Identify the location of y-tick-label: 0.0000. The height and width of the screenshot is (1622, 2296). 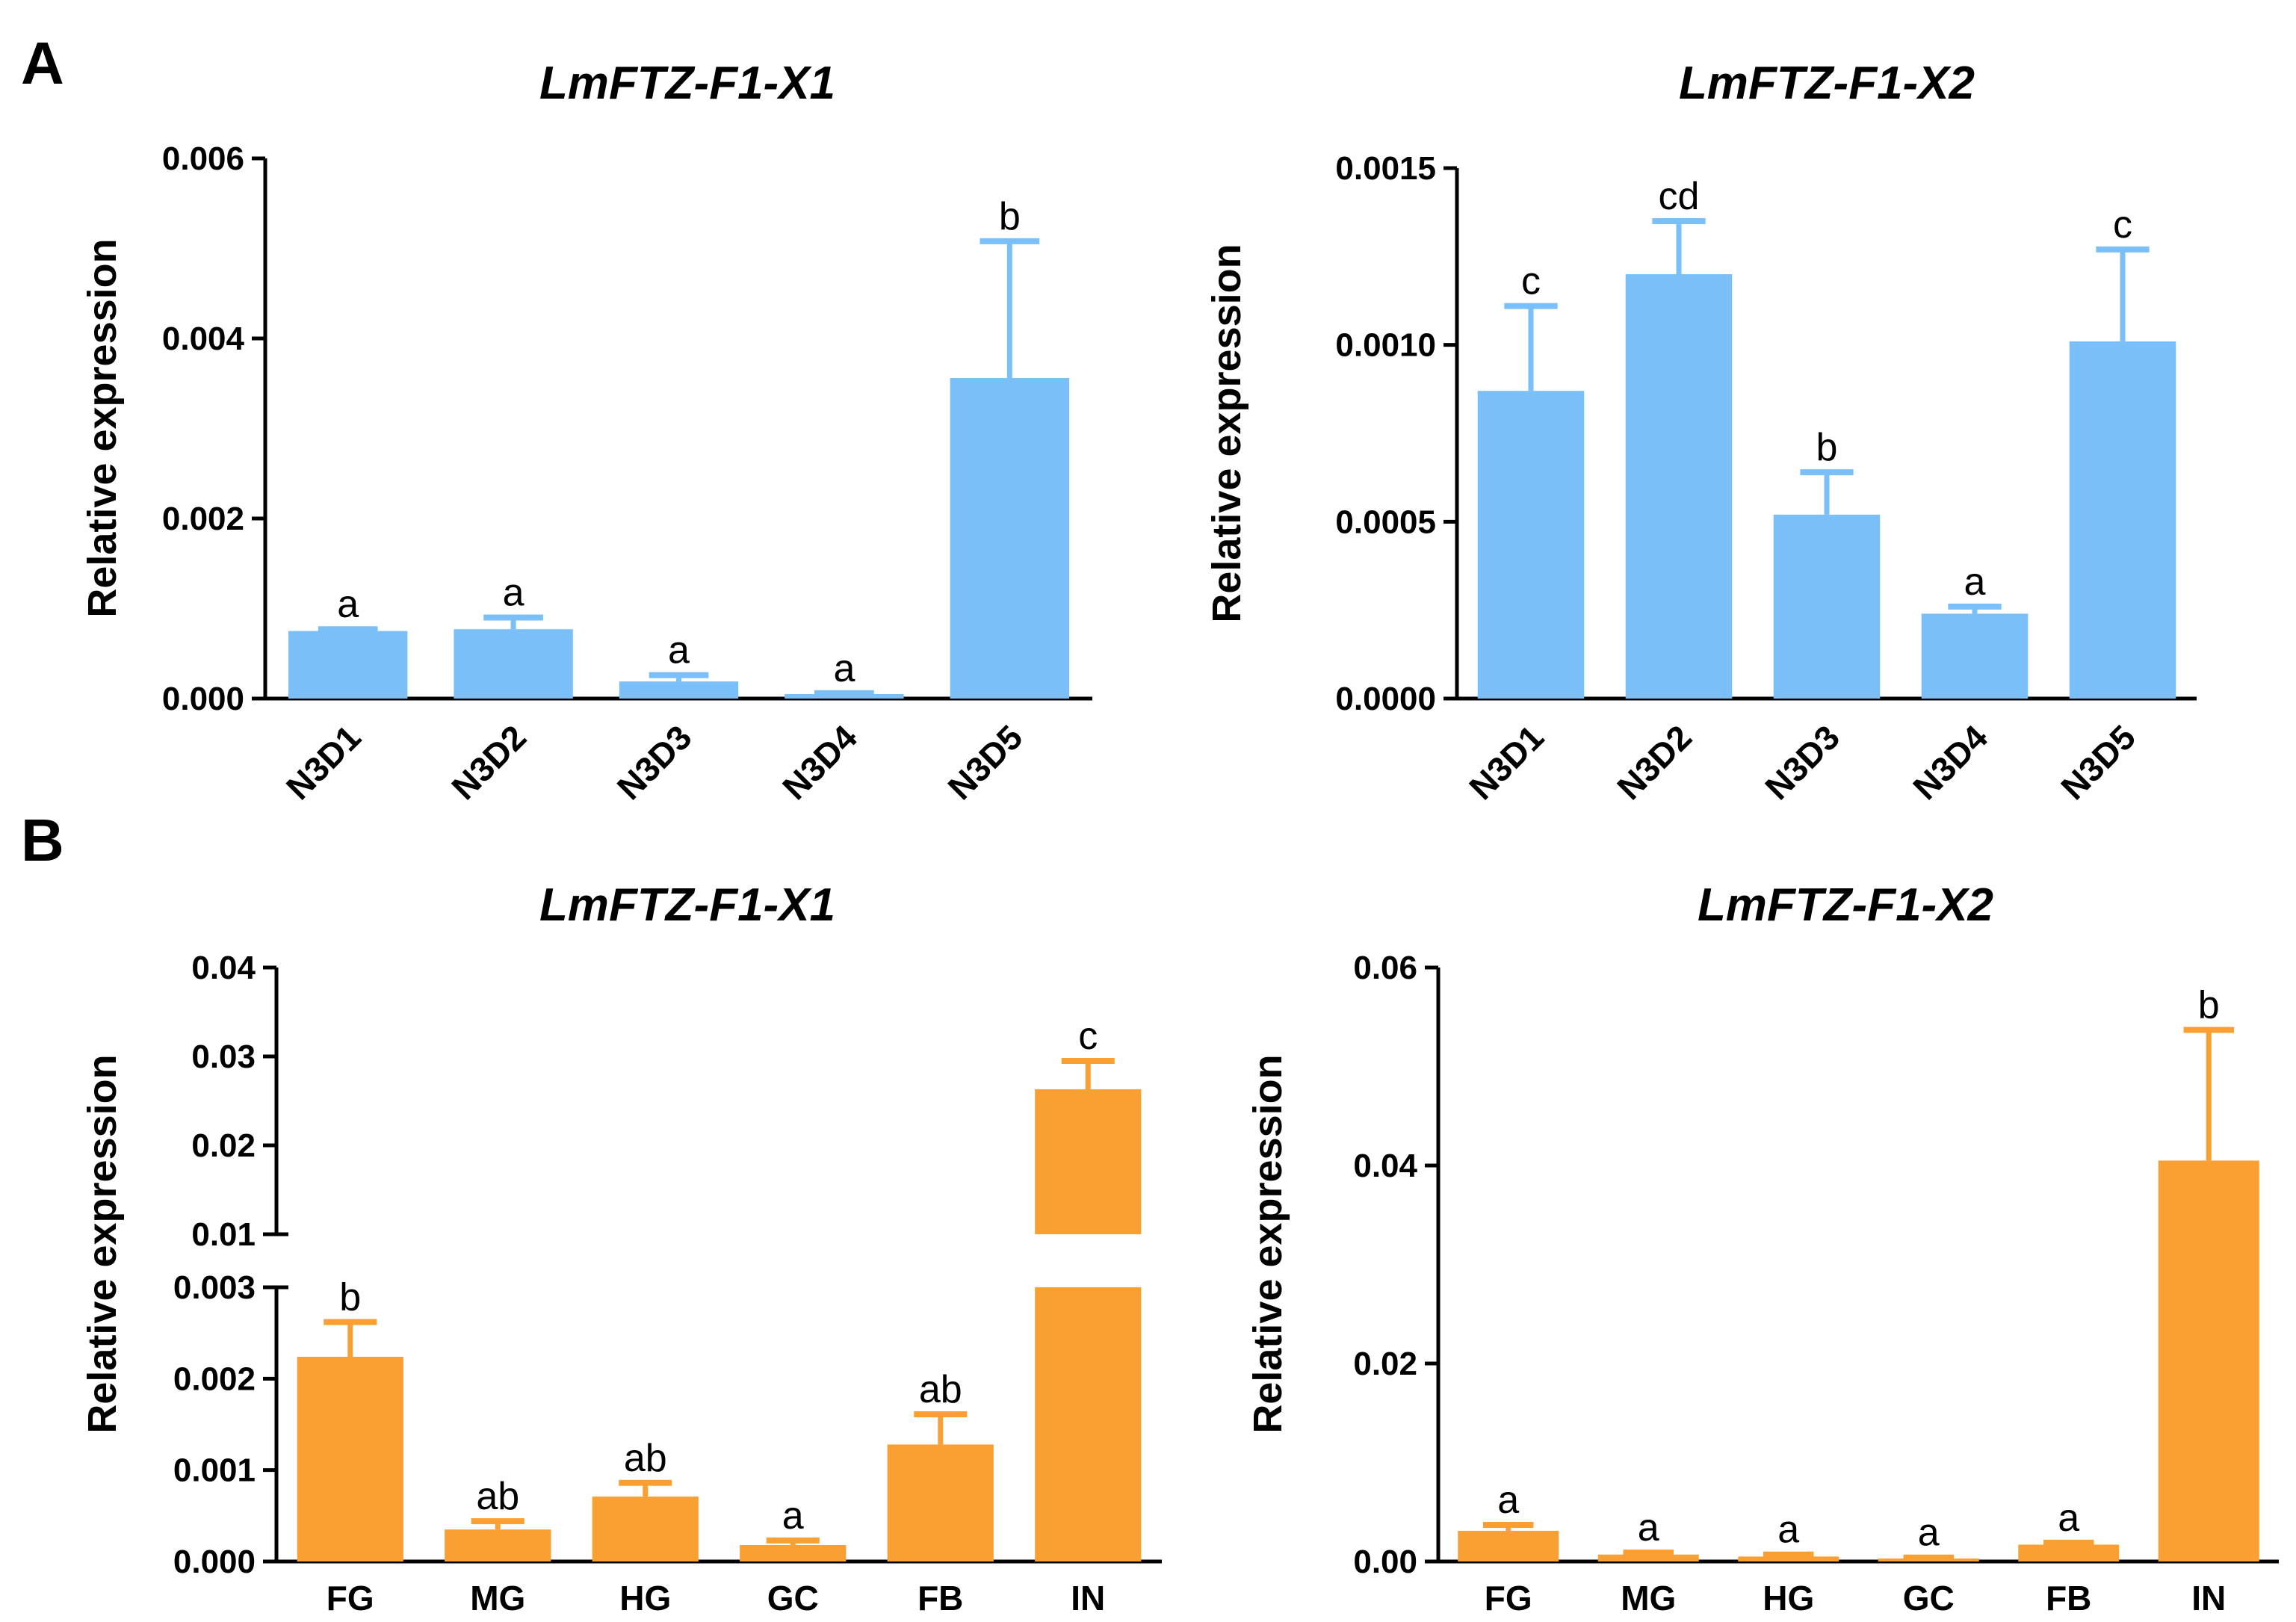
(1385, 699).